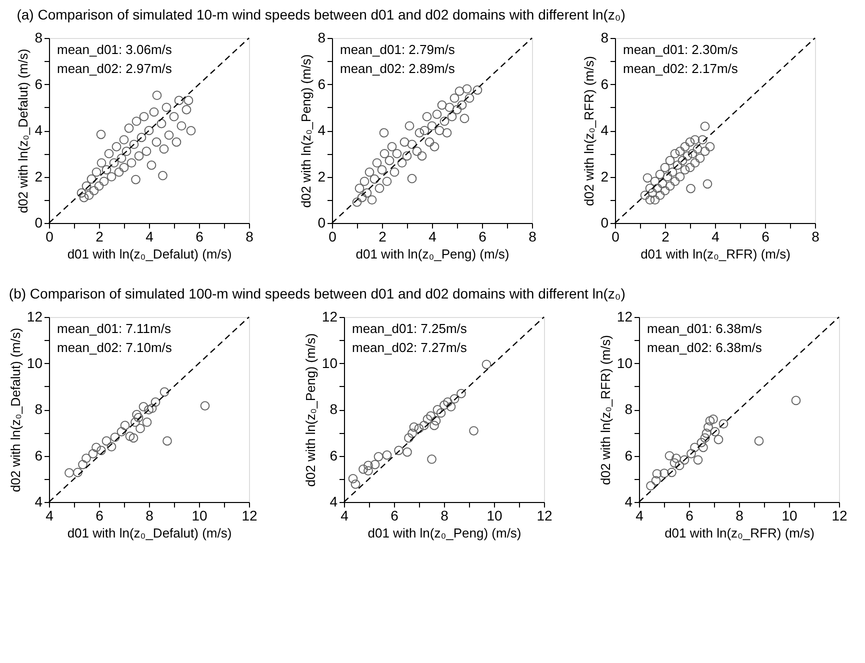  I want to click on annotation: mean_d02: 2.17m/s, so click(680, 68).